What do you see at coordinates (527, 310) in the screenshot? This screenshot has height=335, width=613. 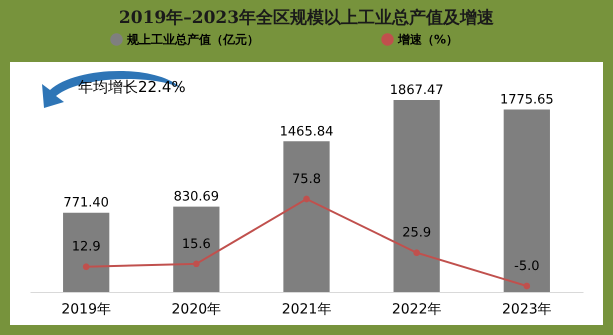 I see `x-tick-label: 2023年` at bounding box center [527, 310].